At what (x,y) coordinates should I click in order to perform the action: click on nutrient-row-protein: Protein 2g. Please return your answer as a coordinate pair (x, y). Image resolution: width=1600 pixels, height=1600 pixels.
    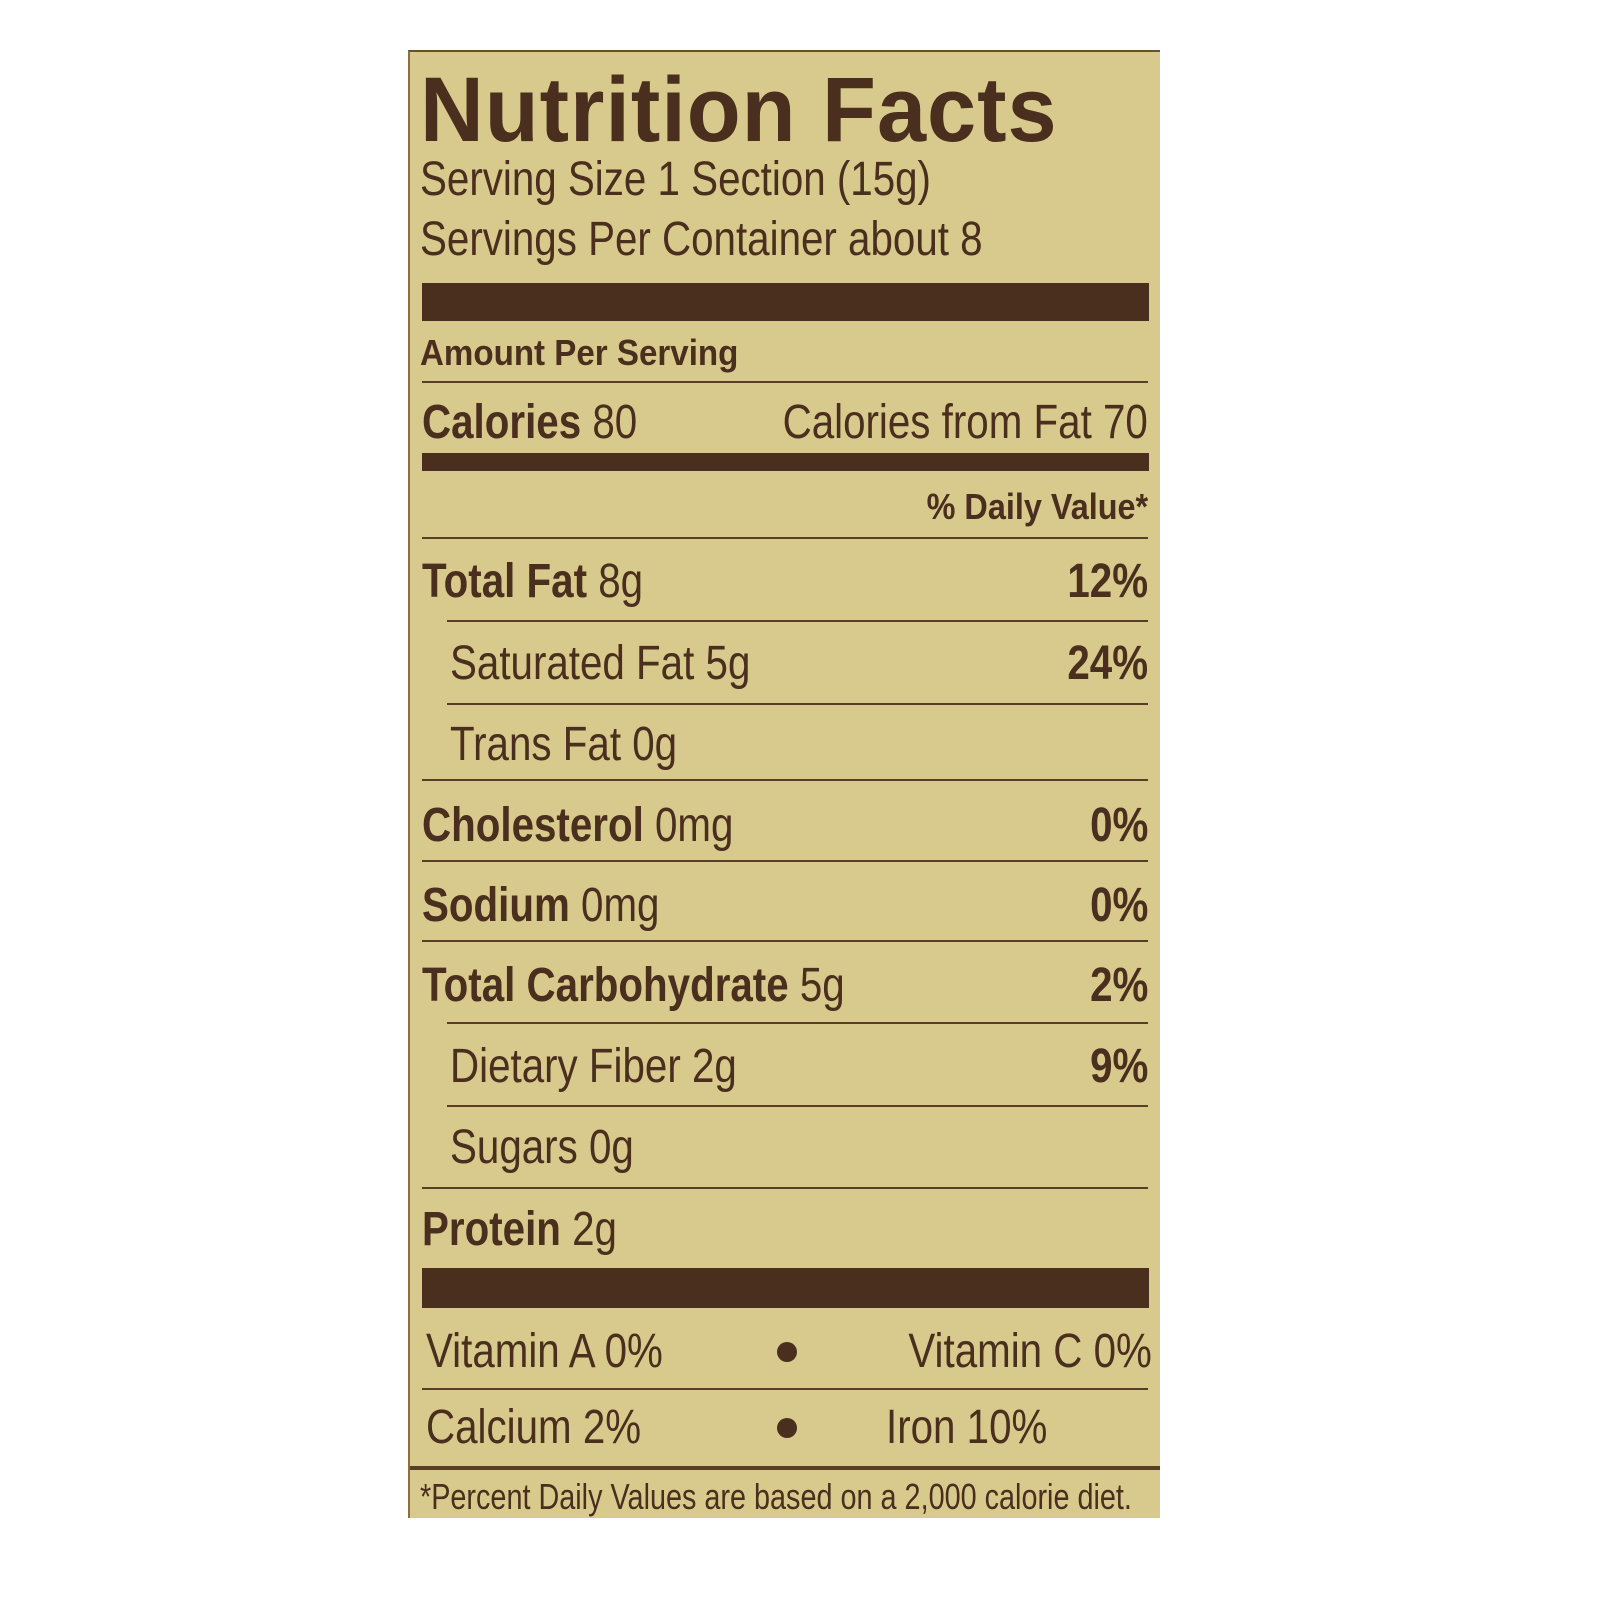
    Looking at the image, I should click on (785, 1232).